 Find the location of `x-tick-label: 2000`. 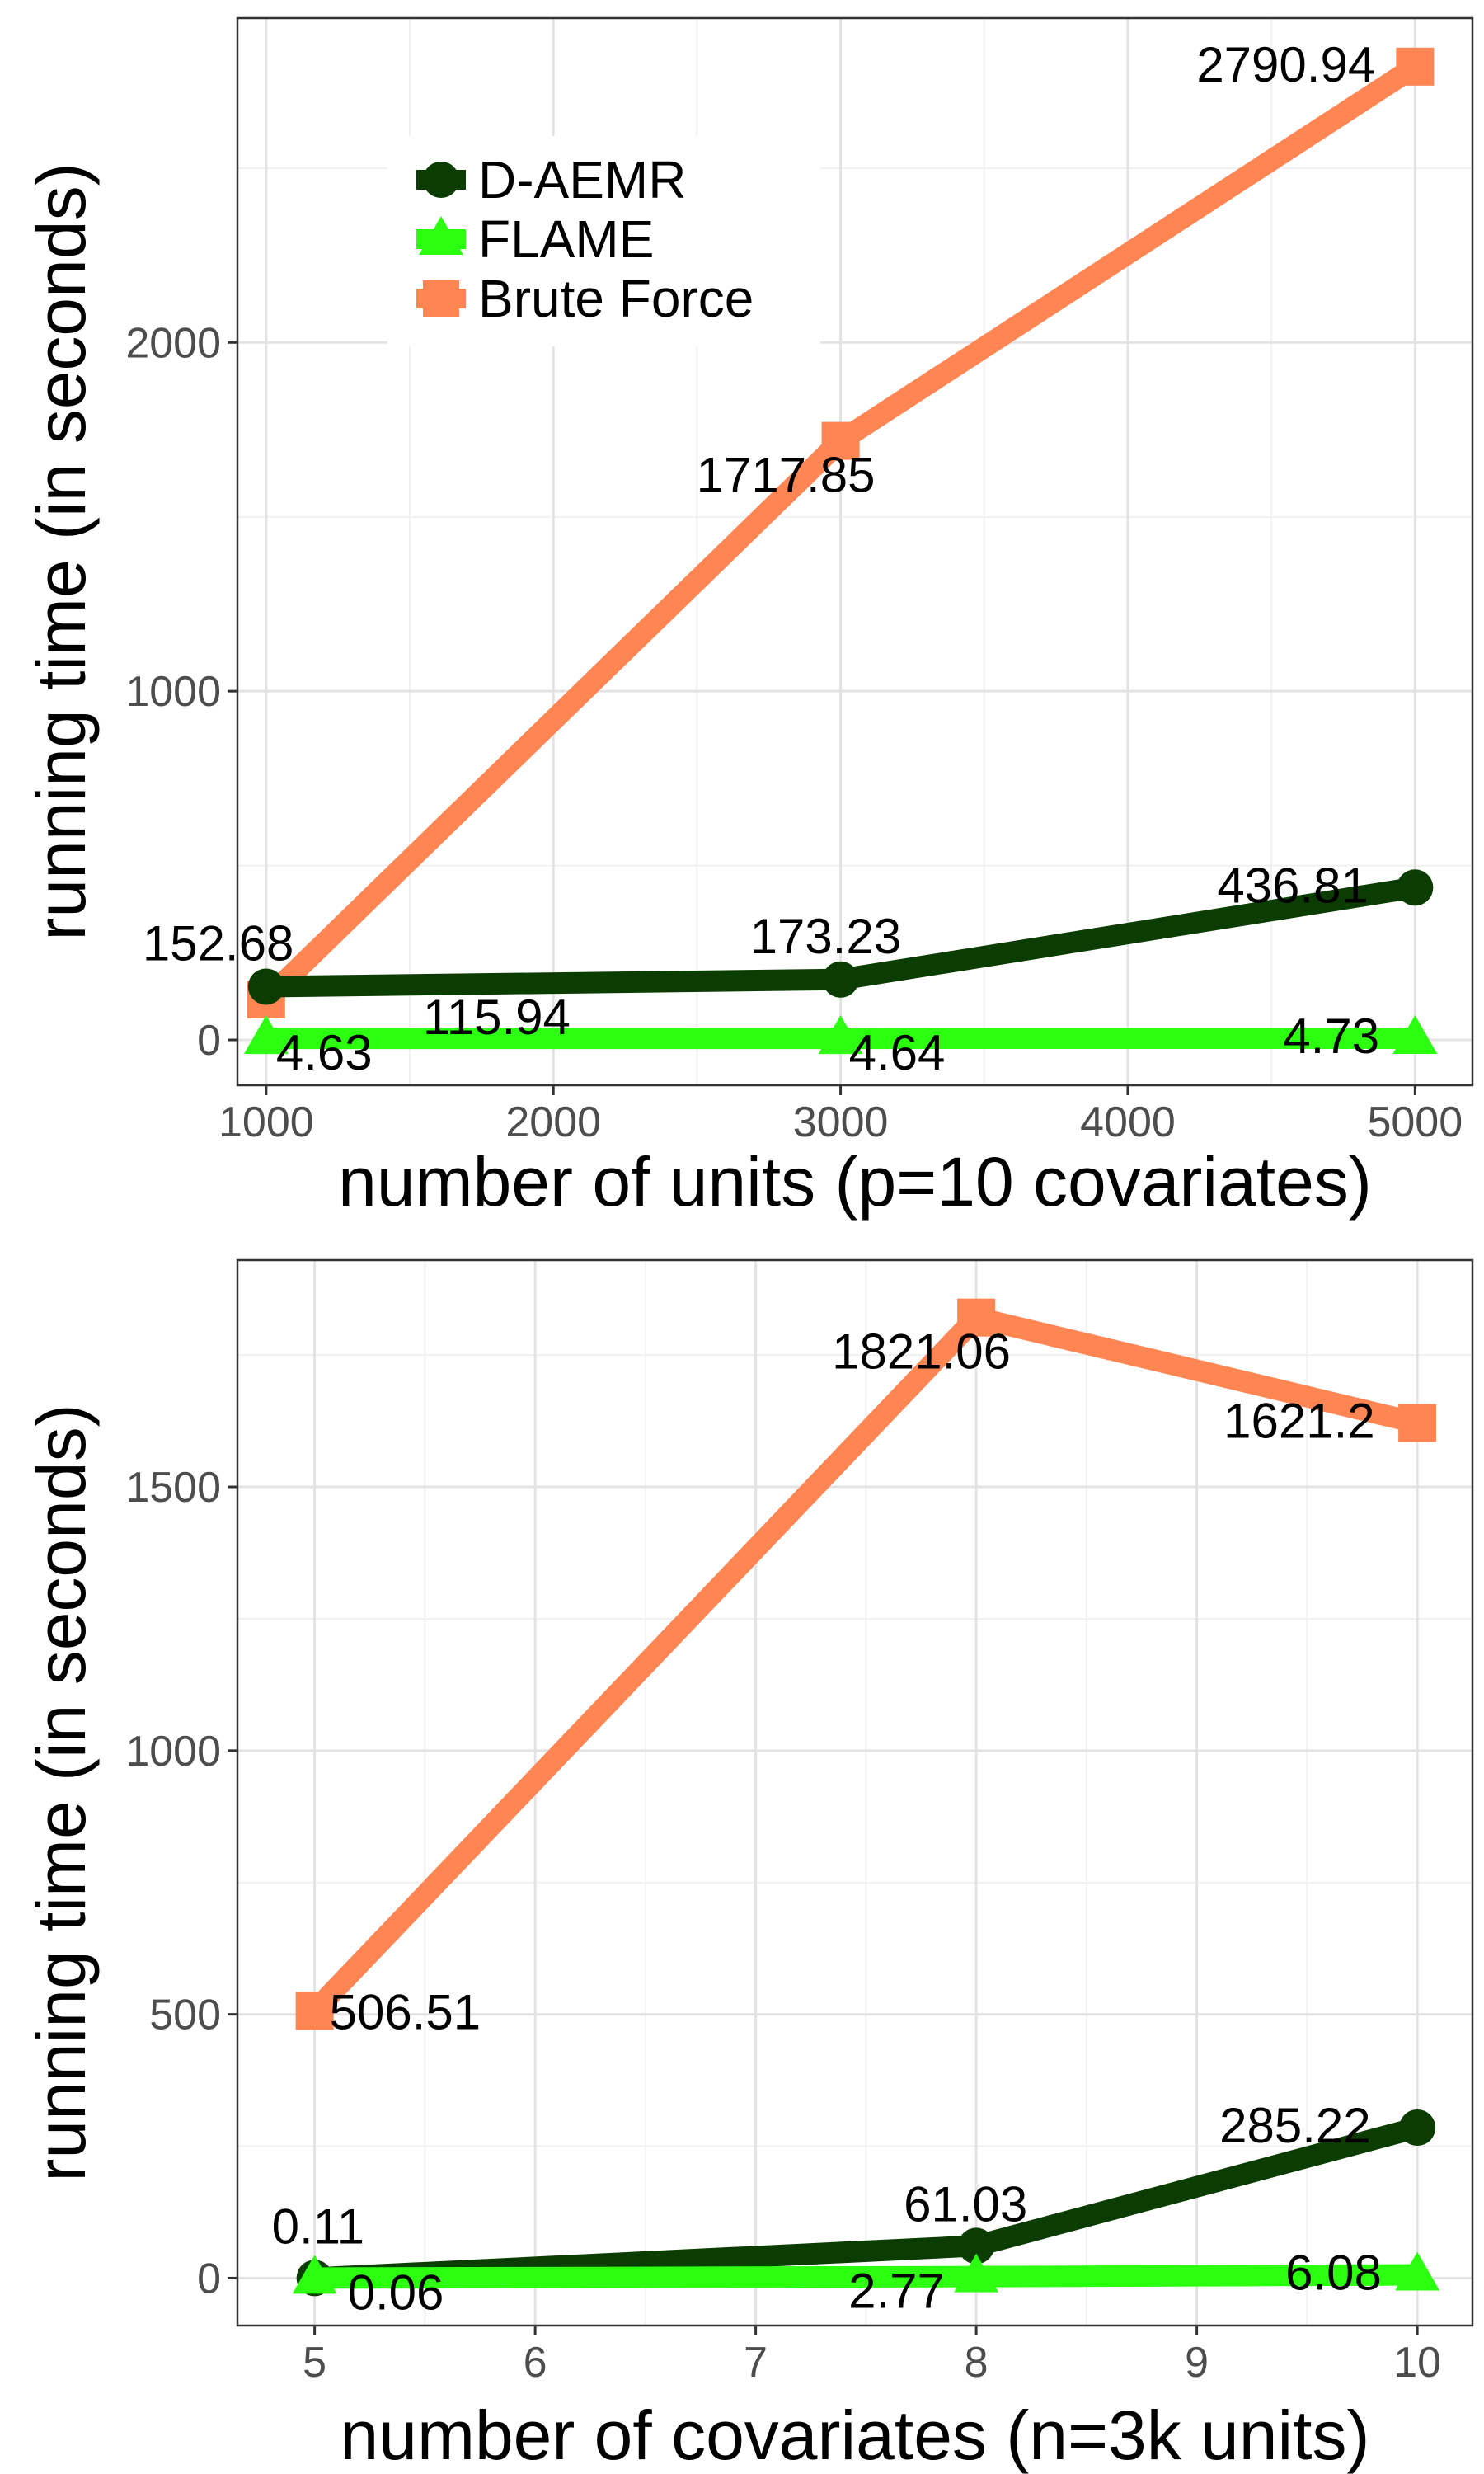

x-tick-label: 2000 is located at coordinates (553, 1122).